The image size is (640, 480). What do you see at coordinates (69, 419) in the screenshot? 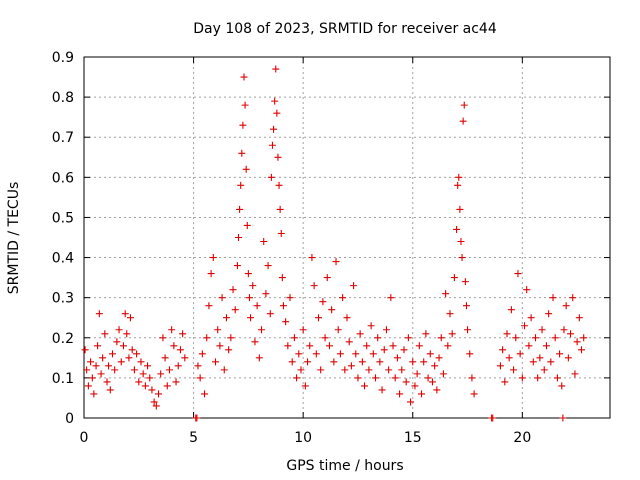
I see `y-tick-label: 0` at bounding box center [69, 419].